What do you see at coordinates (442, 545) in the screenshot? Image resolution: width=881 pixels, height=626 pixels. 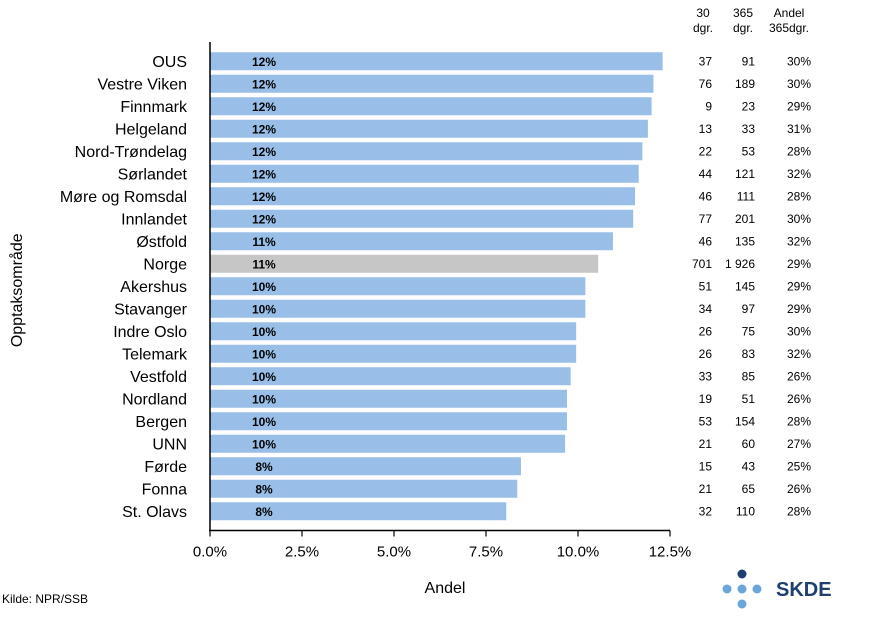 I see `x-ticks: 0.0% 2.5% 5.0% 7.5% 10.0% 12.5%` at bounding box center [442, 545].